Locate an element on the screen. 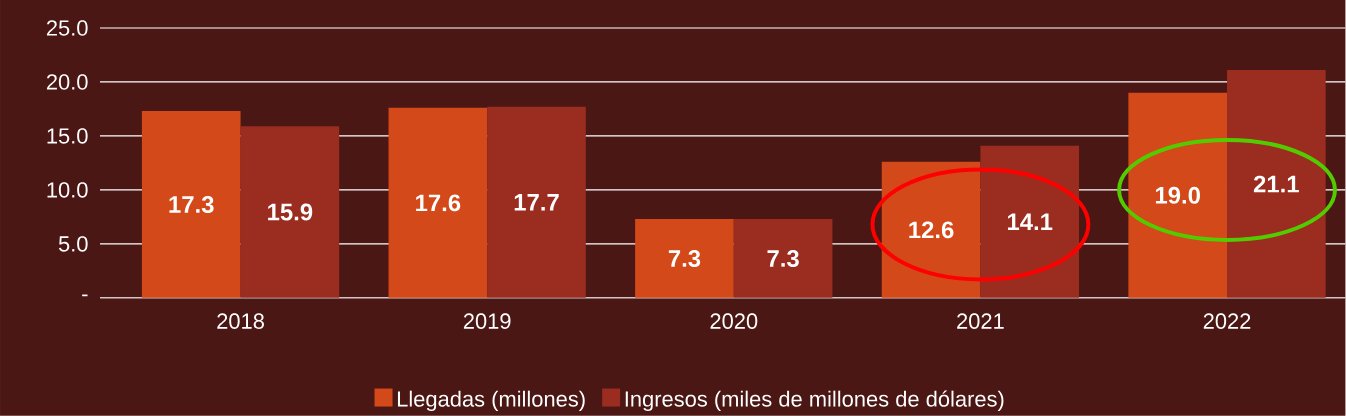 The height and width of the screenshot is (416, 1346). data-label: 17.6 is located at coordinates (438, 203).